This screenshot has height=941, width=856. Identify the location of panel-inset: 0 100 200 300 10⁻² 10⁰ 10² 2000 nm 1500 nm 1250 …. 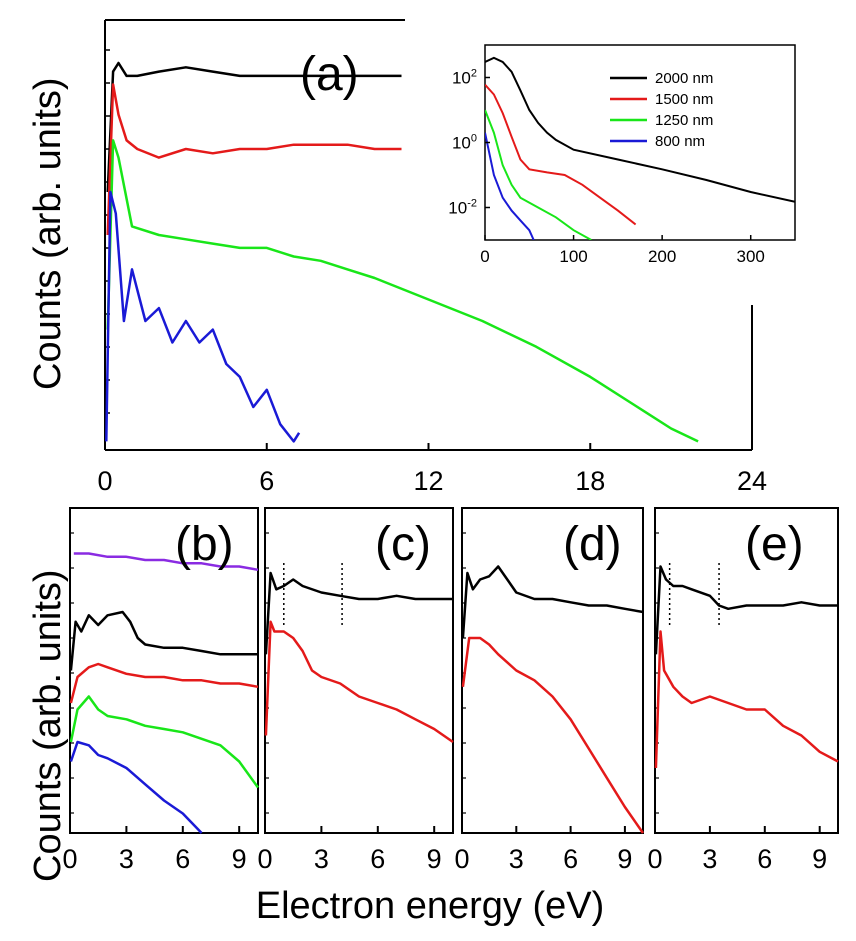
(622, 155).